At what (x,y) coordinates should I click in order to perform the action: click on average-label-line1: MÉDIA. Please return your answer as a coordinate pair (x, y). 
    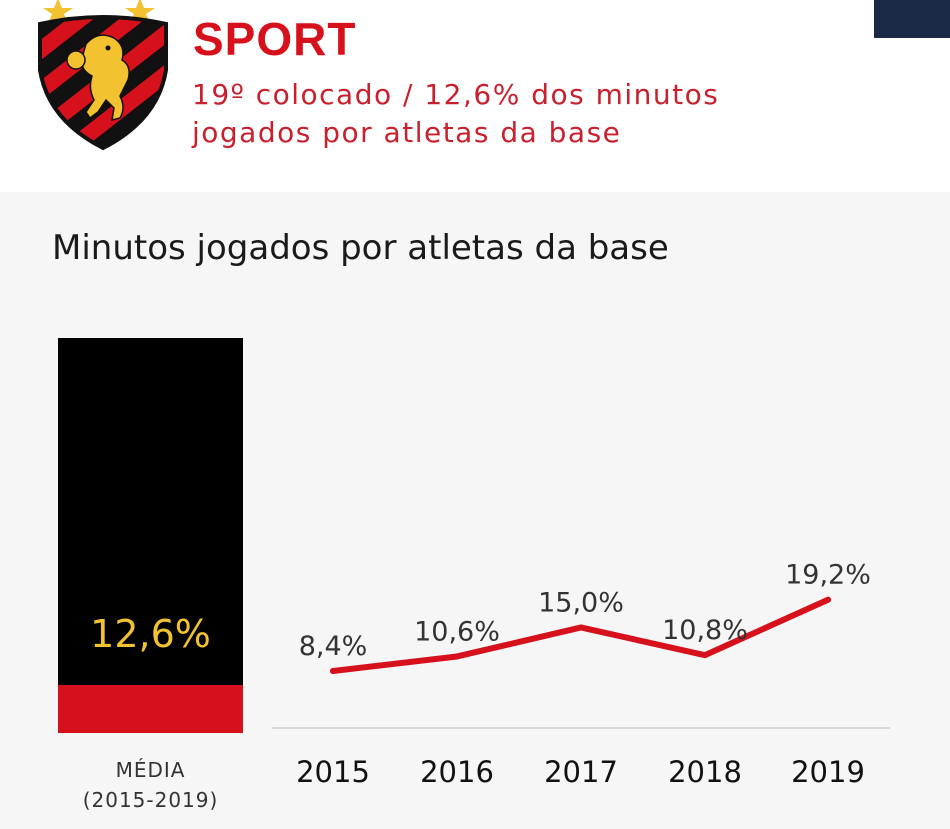
    Looking at the image, I should click on (150, 770).